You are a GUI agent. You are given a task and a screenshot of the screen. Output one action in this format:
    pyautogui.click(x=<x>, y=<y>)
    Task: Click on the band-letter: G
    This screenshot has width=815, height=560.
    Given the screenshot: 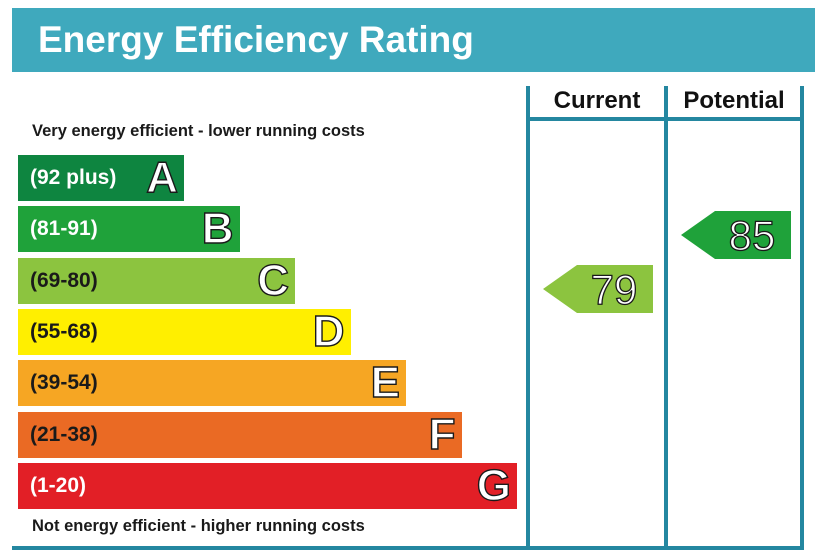 What is the action you would take?
    pyautogui.click(x=494, y=485)
    